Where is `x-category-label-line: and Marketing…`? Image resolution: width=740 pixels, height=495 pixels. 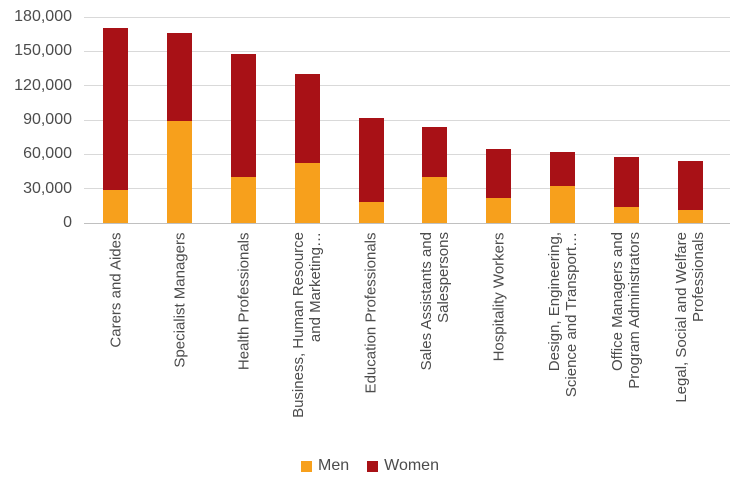
x-category-label-line: and Marketing… is located at coordinates (316, 287).